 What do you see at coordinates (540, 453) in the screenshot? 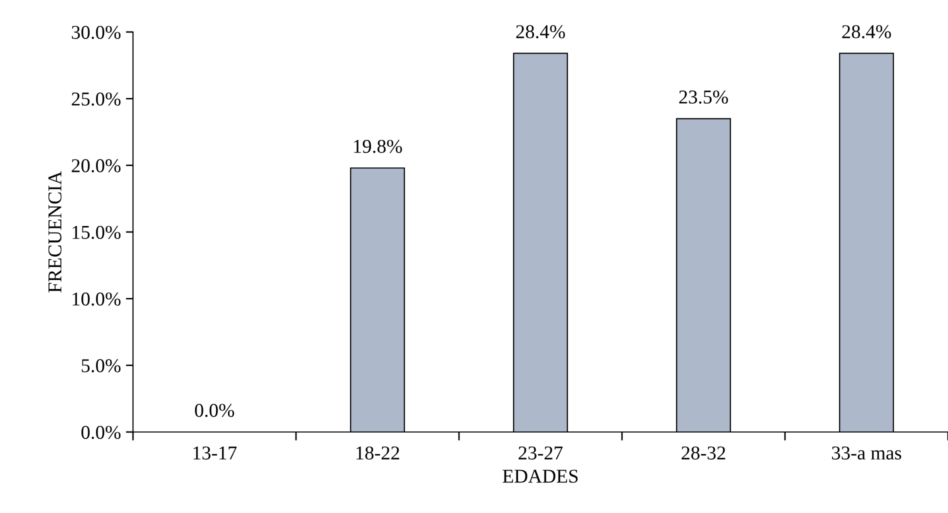
I see `x-tick-label: 23-27` at bounding box center [540, 453].